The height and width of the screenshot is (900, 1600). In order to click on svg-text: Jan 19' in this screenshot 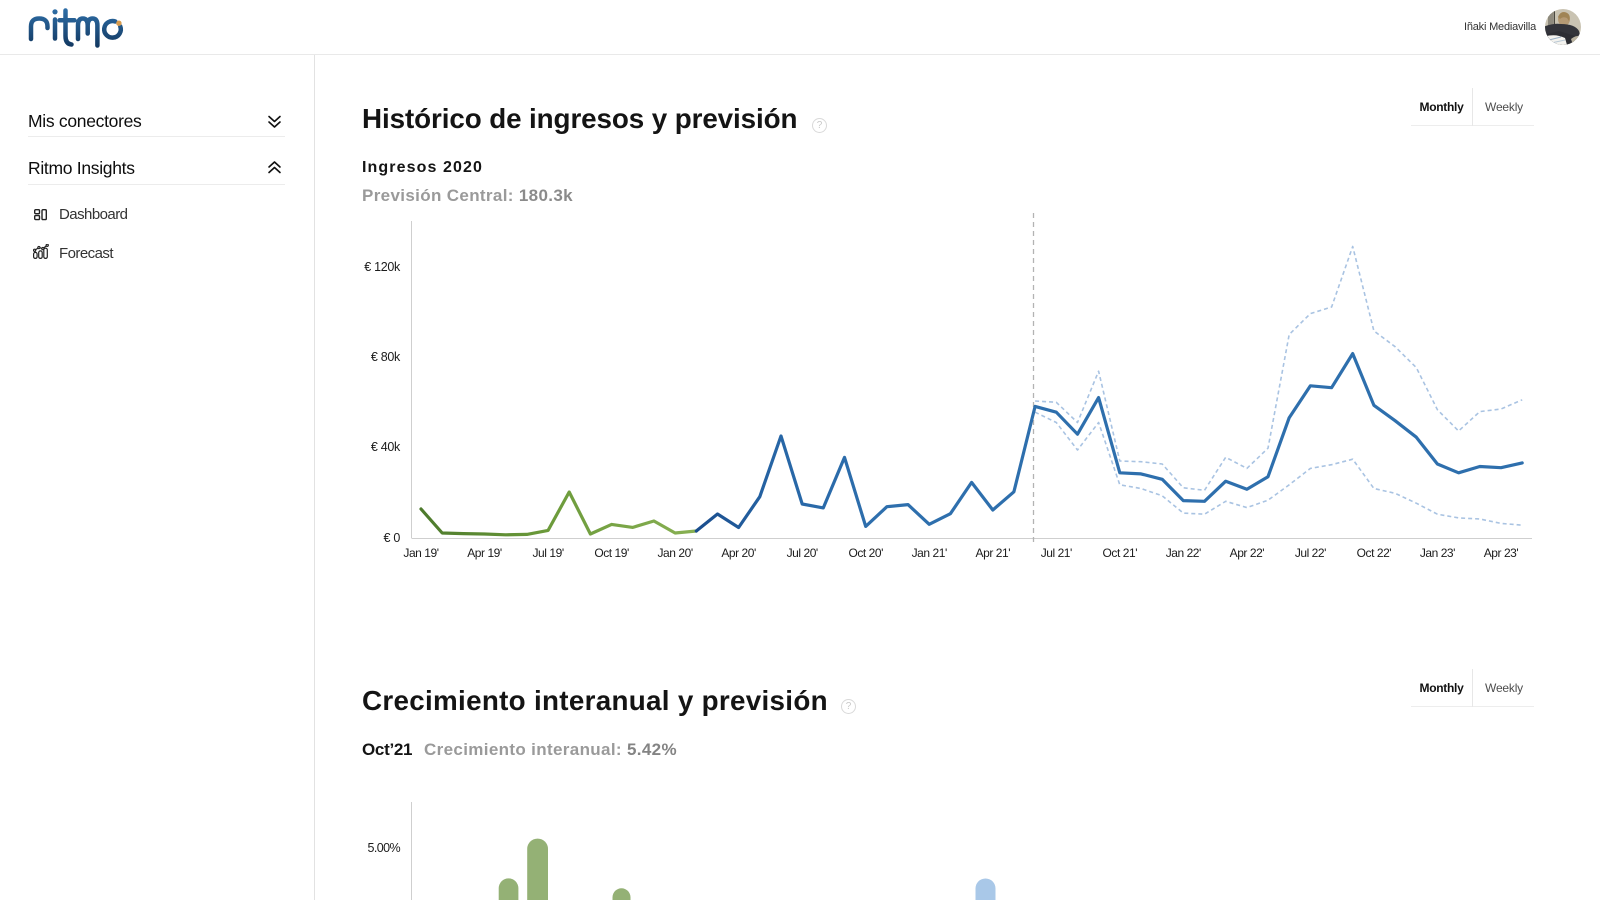, I will do `click(420, 553)`.